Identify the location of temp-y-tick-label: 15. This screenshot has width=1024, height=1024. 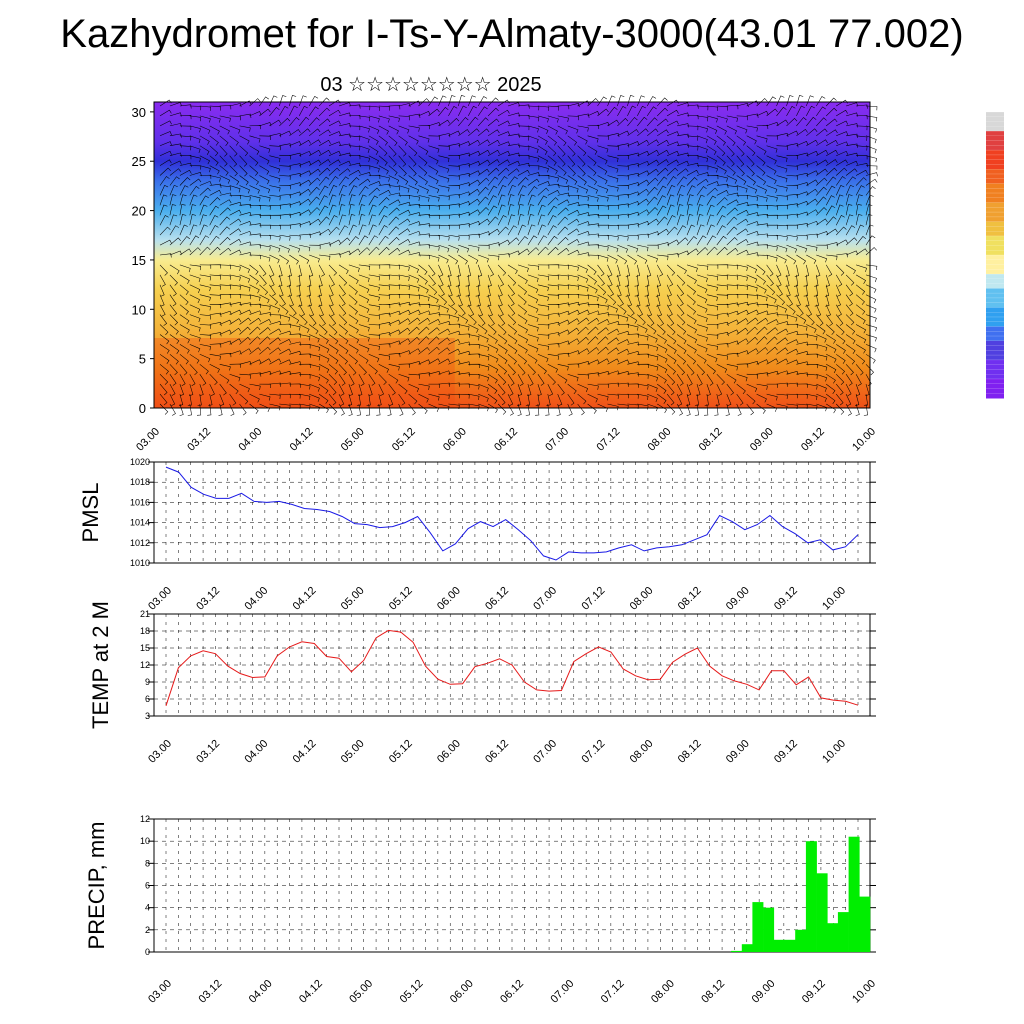
(145, 648).